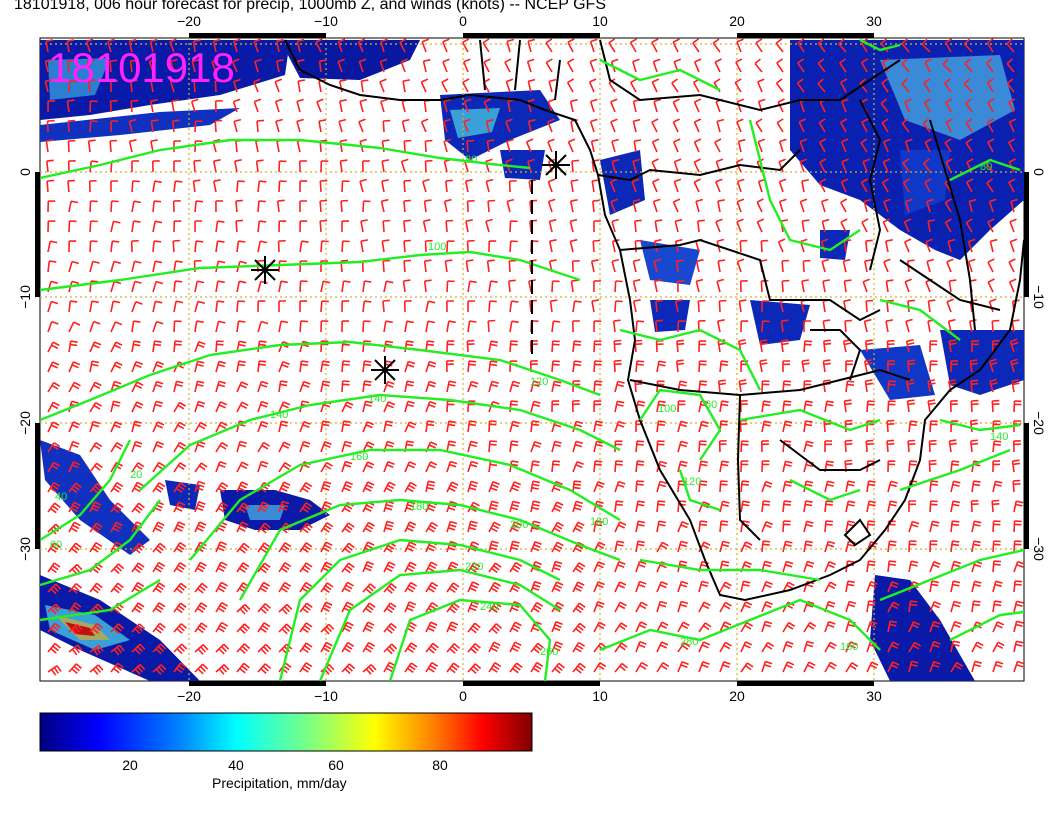  I want to click on lat-tick-label: 0, so click(25, 172).